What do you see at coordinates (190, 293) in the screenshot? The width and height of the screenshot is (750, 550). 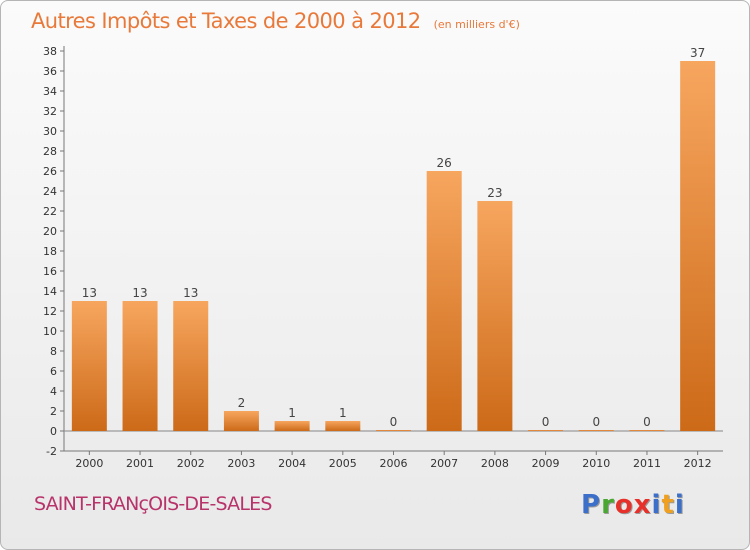 I see `data-label-2002: 13` at bounding box center [190, 293].